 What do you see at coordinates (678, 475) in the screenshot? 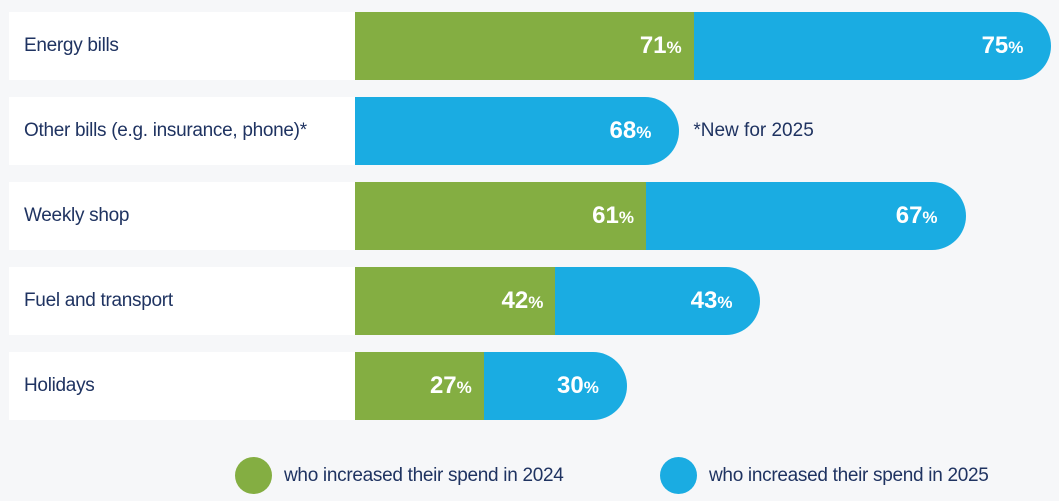
I see `legend-swatch-2025` at bounding box center [678, 475].